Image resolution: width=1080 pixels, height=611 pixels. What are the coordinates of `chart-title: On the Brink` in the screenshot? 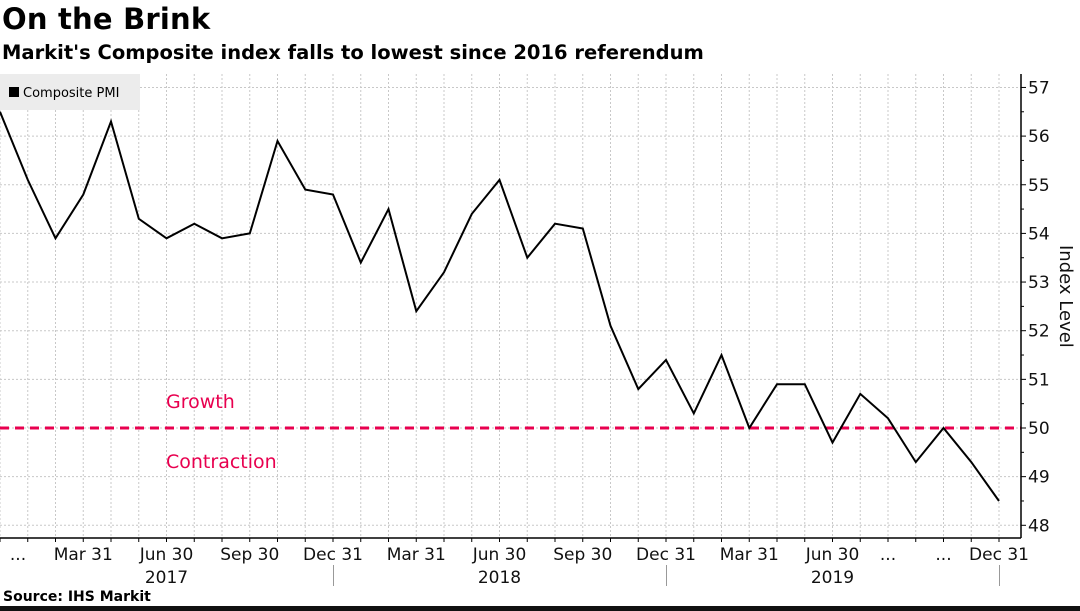 It's located at (106, 19).